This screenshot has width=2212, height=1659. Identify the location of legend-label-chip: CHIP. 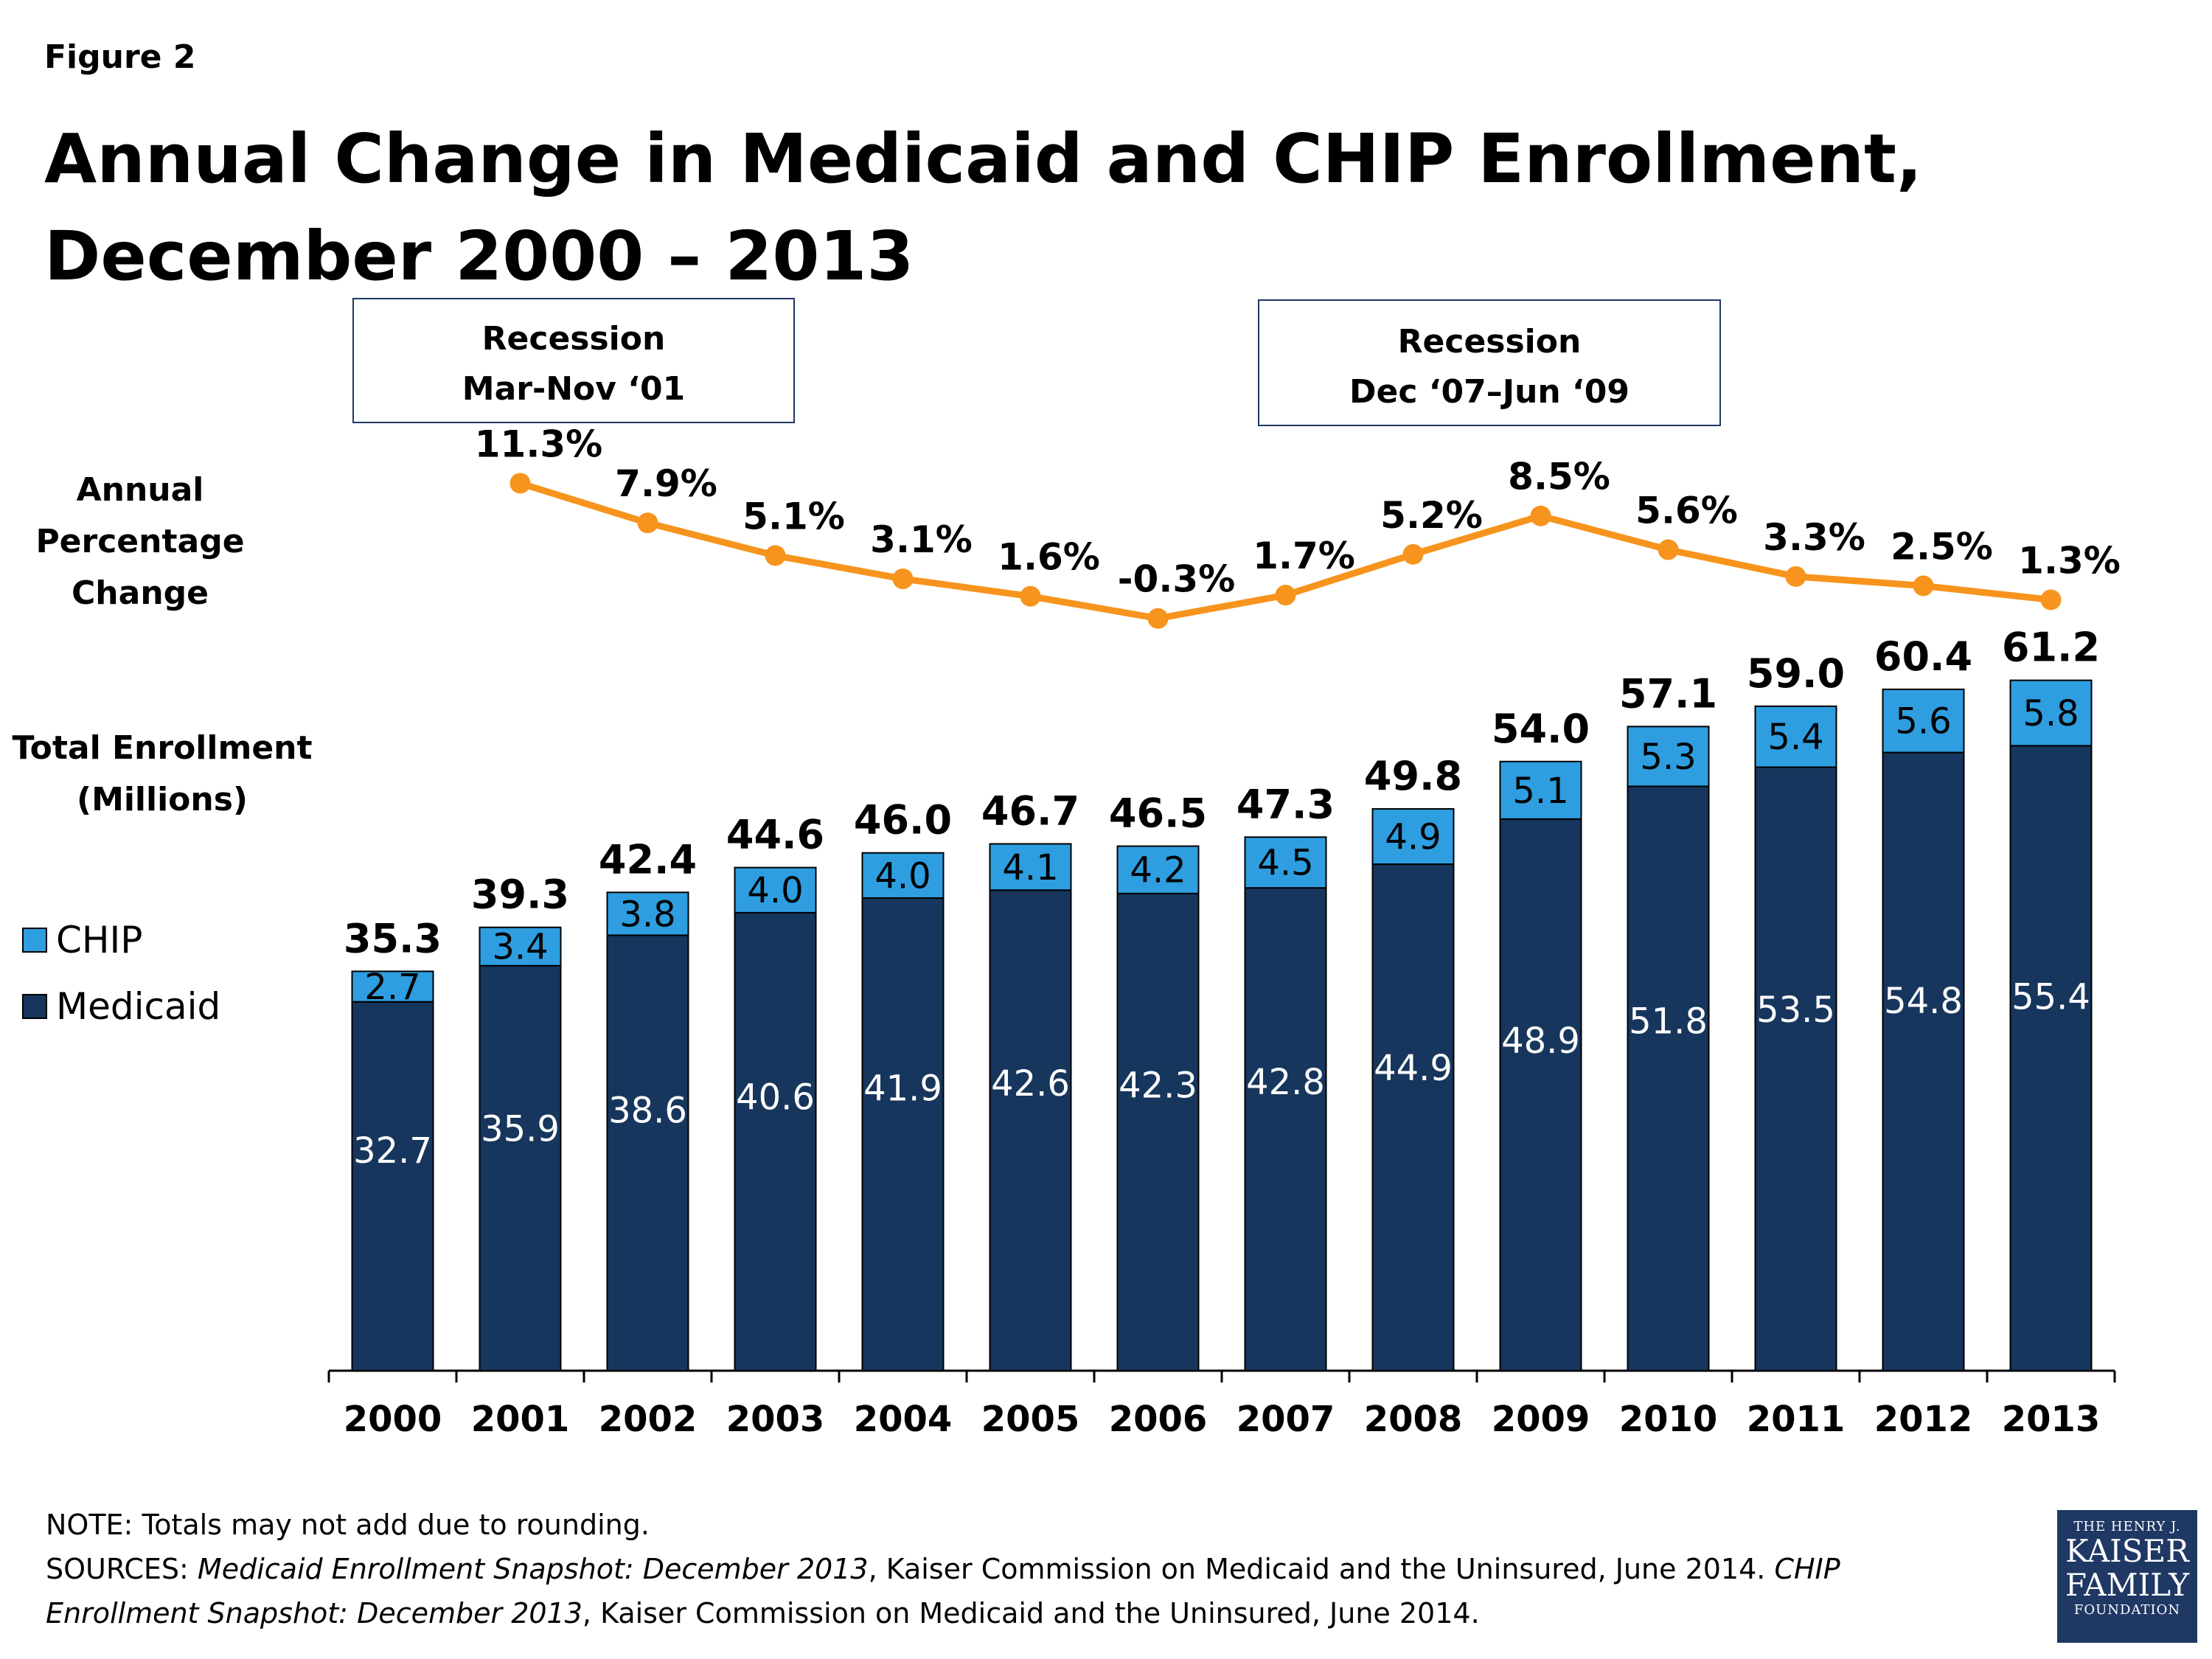
(99, 940).